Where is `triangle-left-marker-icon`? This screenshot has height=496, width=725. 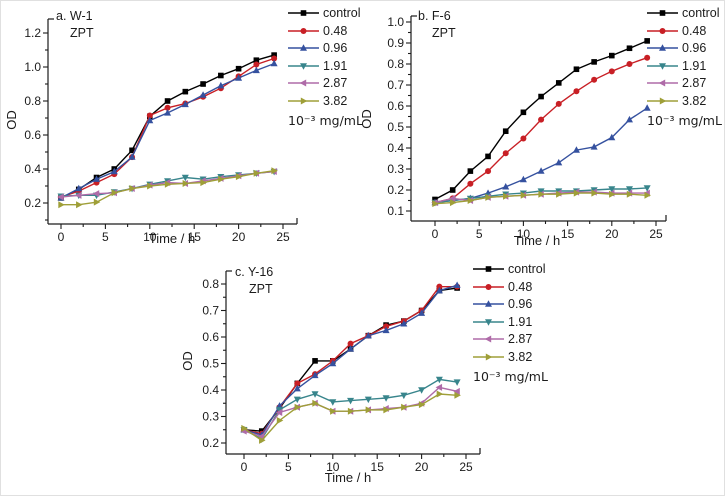 triangle-left-marker-icon is located at coordinates (303, 83).